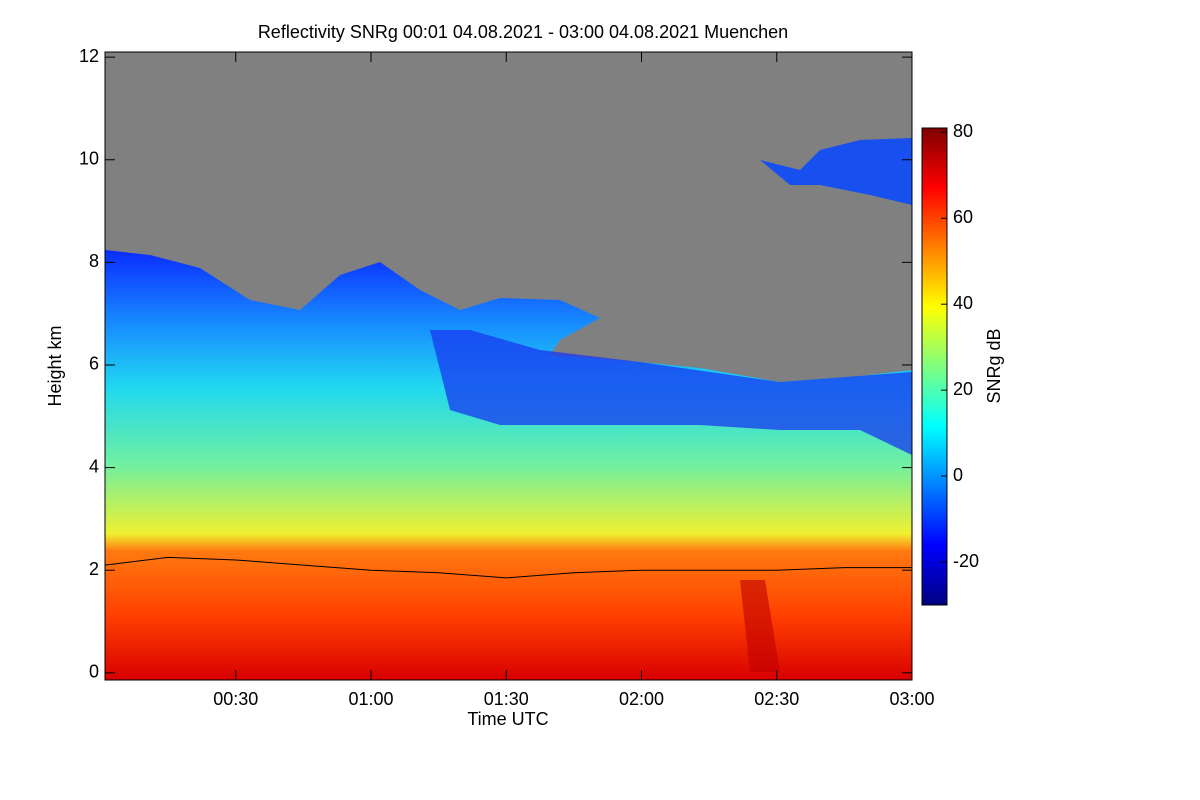  Describe the element at coordinates (641, 699) in the screenshot. I see `x-tick-label: 02:00` at that location.